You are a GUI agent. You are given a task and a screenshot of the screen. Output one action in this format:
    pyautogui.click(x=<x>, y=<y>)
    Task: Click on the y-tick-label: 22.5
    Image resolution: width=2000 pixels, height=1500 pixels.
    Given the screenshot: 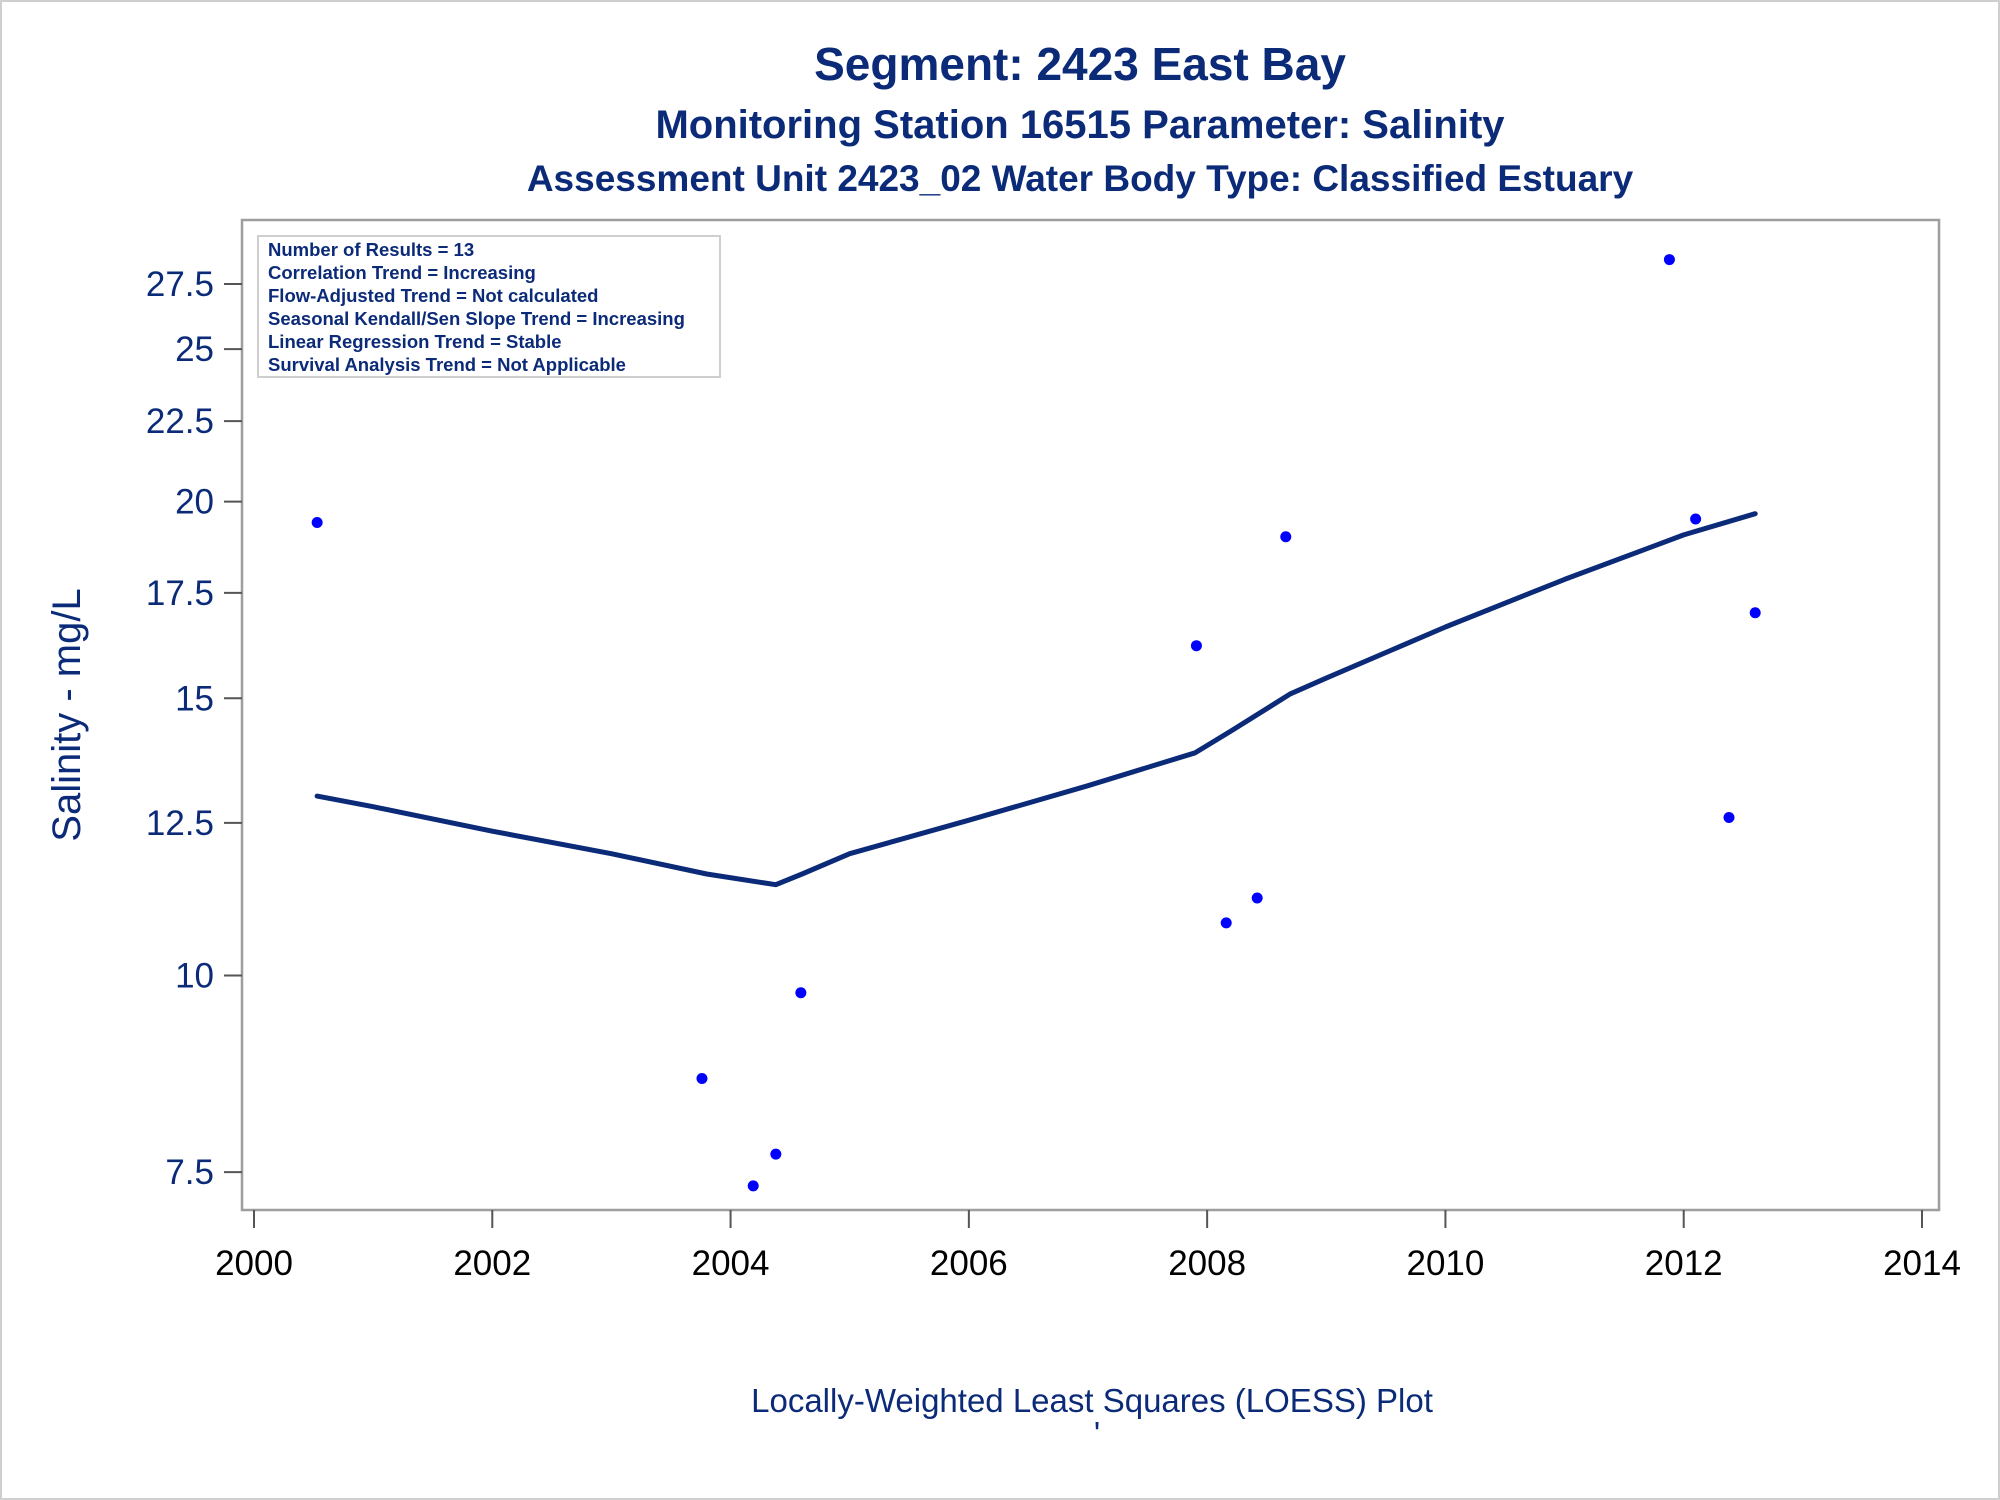 What is the action you would take?
    pyautogui.click(x=180, y=421)
    